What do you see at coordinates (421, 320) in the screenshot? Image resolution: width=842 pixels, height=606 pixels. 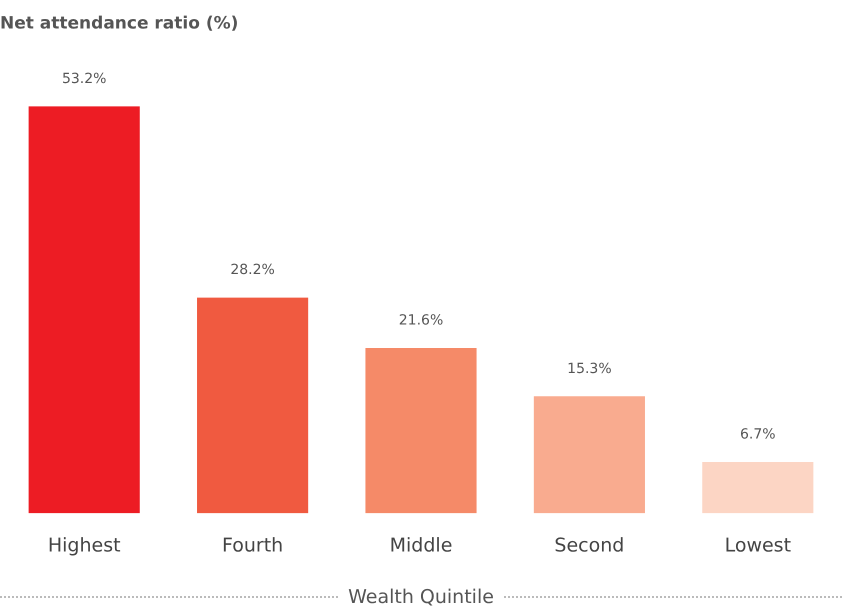 I see `data-label: 21.6%` at bounding box center [421, 320].